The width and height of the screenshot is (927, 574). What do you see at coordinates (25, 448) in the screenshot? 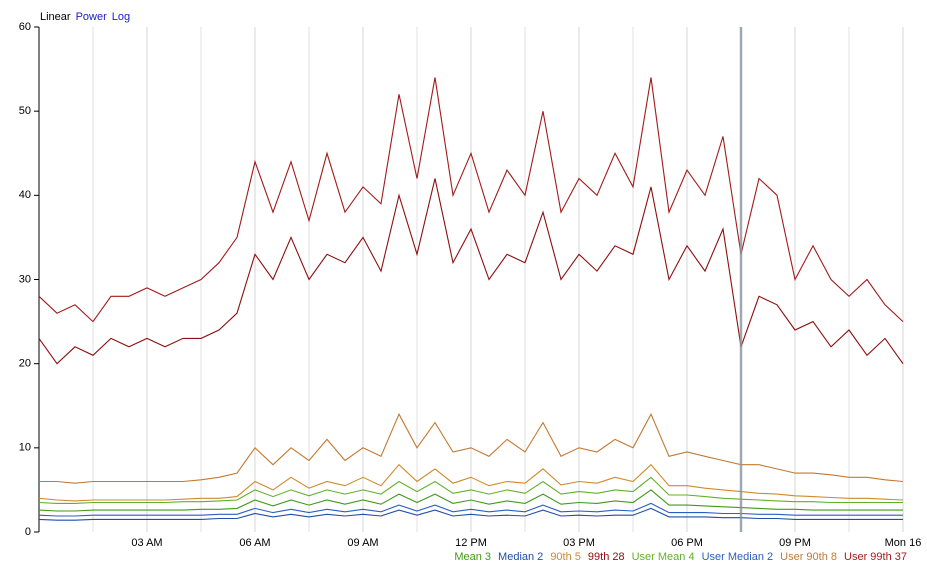
I see `y-tick-label: 10` at bounding box center [25, 448].